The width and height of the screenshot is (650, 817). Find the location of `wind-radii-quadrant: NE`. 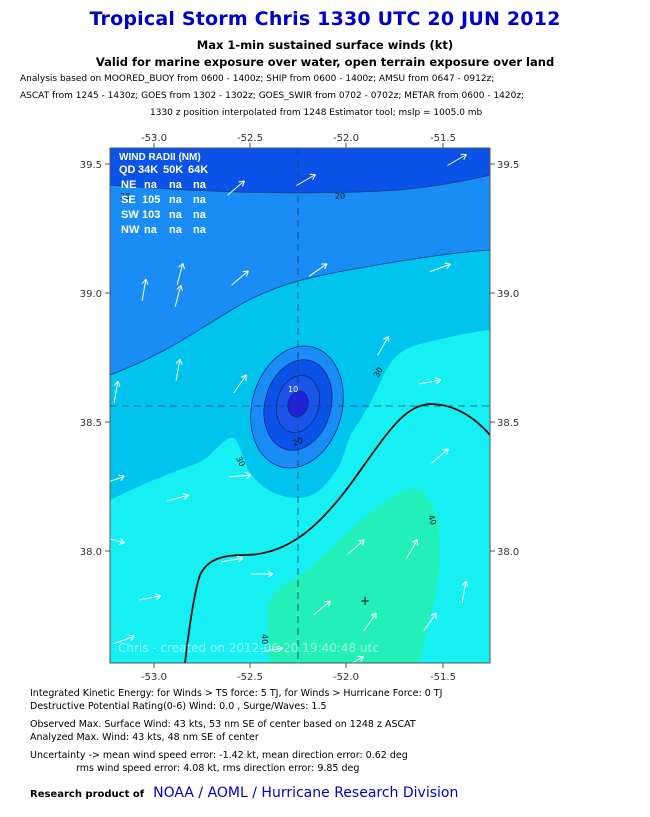

wind-radii-quadrant: NE is located at coordinates (128, 185).